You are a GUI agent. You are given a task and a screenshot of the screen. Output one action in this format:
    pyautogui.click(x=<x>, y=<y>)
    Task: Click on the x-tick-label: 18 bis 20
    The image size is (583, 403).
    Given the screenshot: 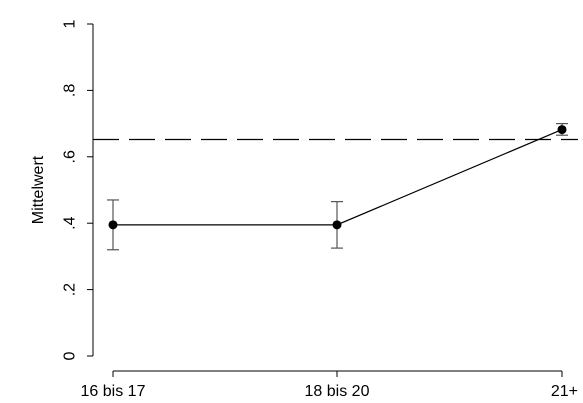 What is the action you would take?
    pyautogui.click(x=337, y=391)
    